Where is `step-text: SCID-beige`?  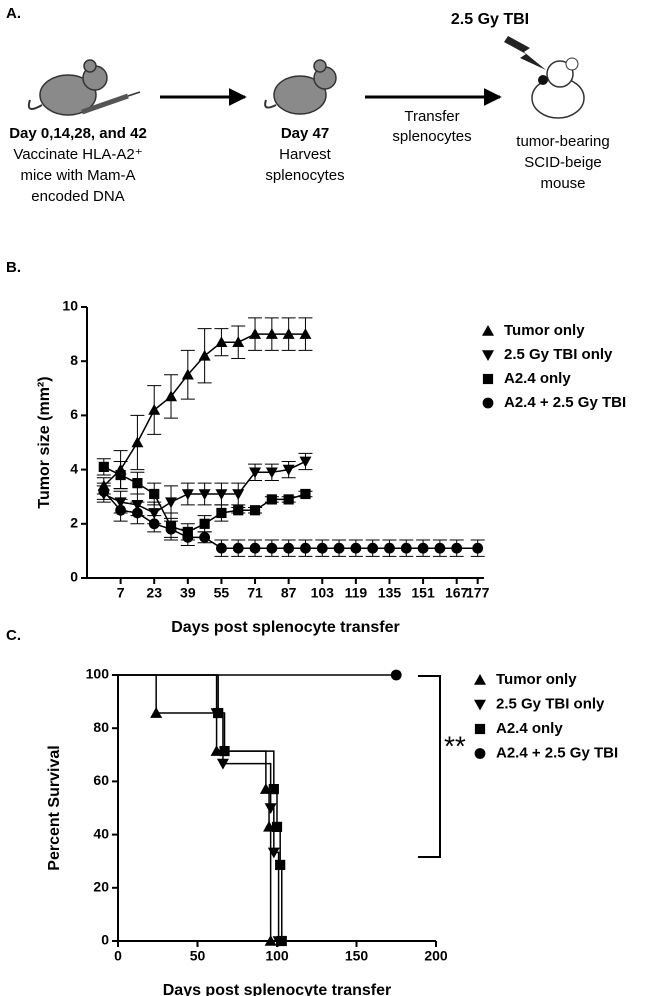
step-text: SCID-beige is located at coordinates (563, 162).